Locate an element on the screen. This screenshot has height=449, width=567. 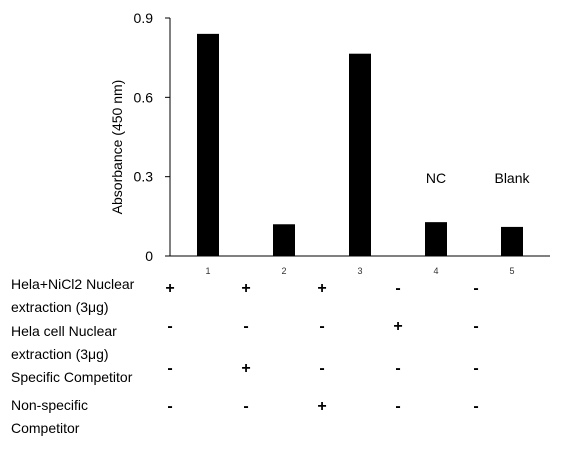
x-tick-label: 2 is located at coordinates (283, 271).